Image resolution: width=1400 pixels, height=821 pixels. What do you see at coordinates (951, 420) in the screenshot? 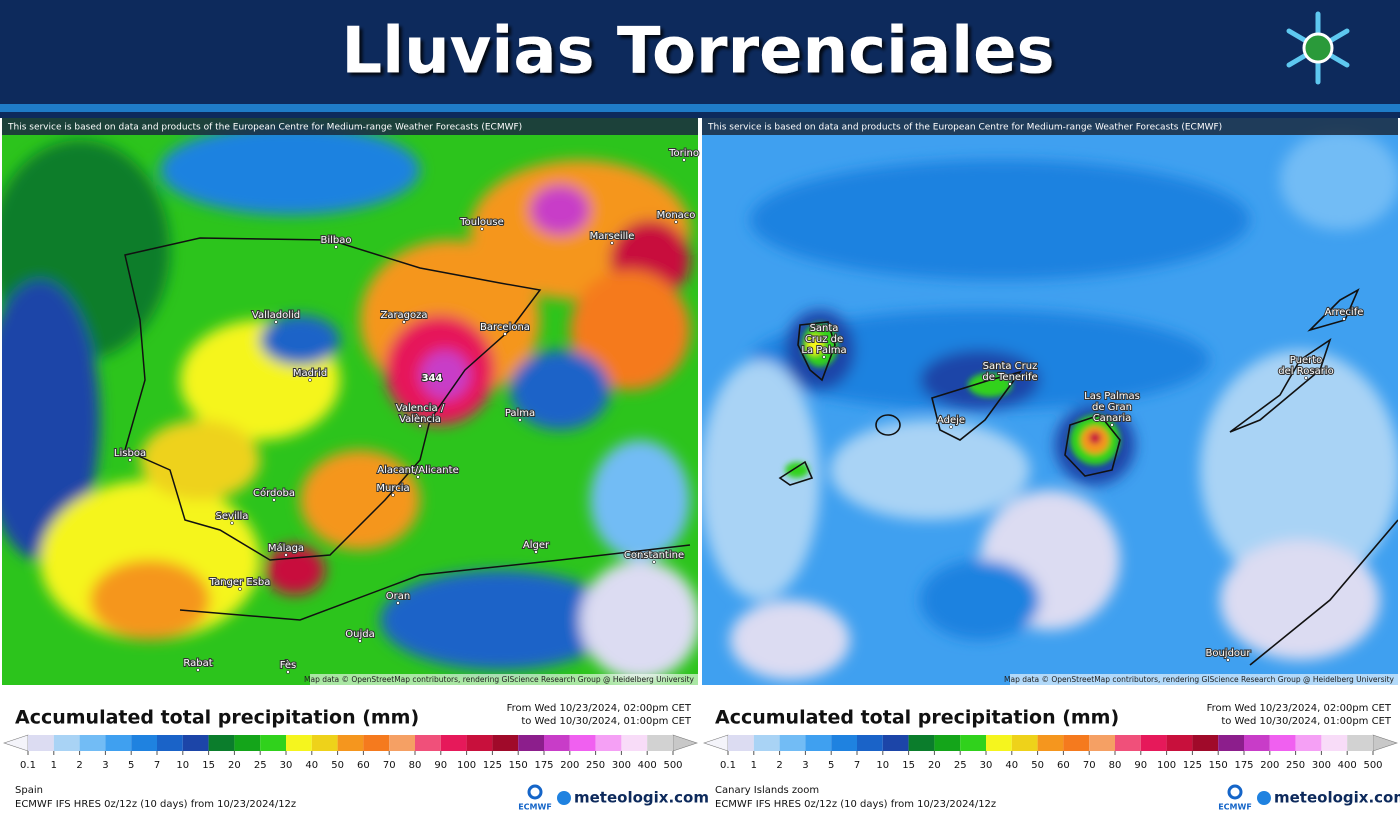
I see `place-label: Adeje` at bounding box center [951, 420].